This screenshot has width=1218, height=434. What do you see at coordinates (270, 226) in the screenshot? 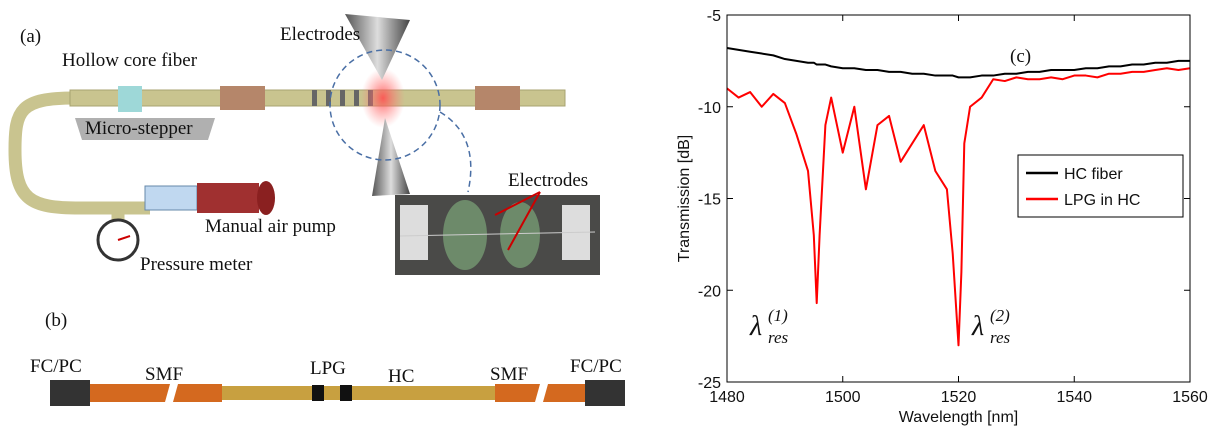
I see `label: Manual air pump` at bounding box center [270, 226].